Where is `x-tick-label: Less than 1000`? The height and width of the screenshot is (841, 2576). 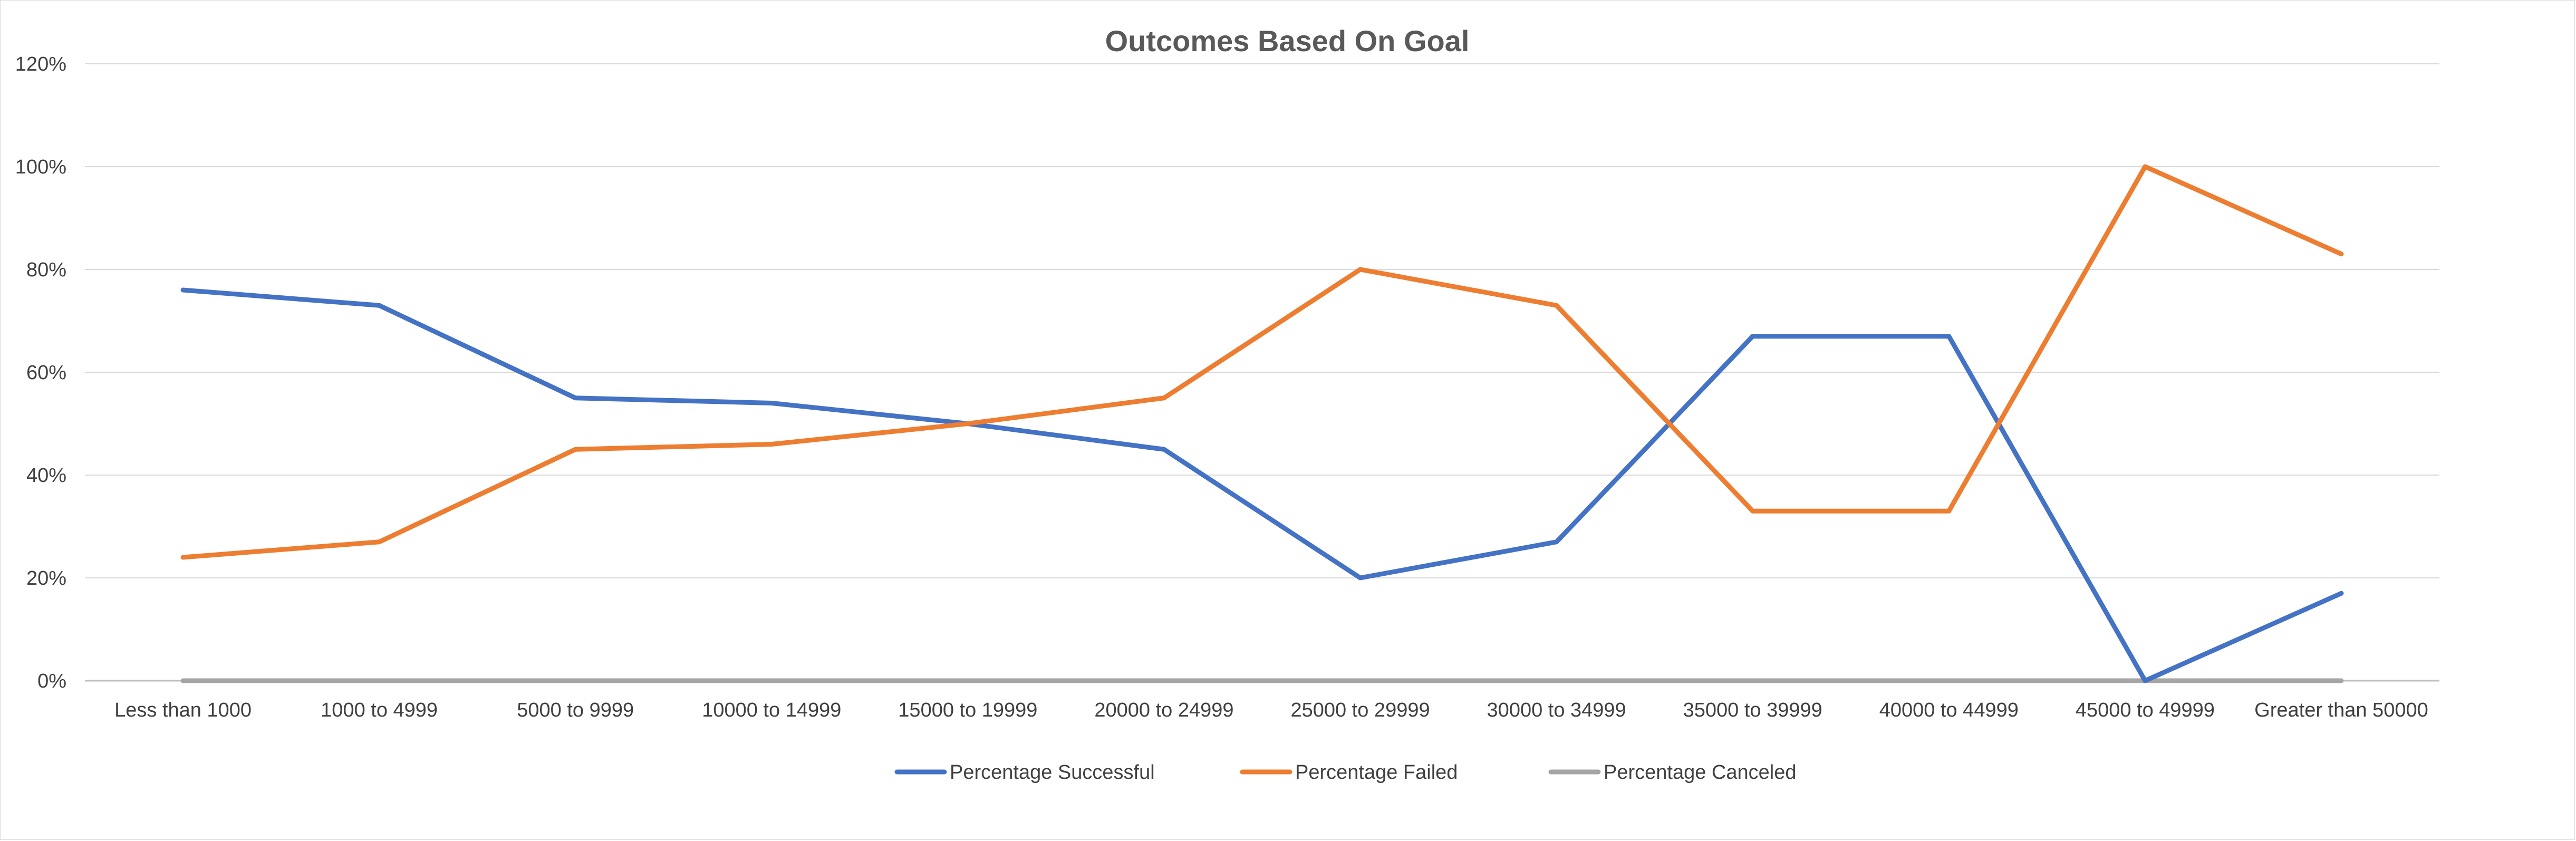
x-tick-label: Less than 1000 is located at coordinates (183, 710).